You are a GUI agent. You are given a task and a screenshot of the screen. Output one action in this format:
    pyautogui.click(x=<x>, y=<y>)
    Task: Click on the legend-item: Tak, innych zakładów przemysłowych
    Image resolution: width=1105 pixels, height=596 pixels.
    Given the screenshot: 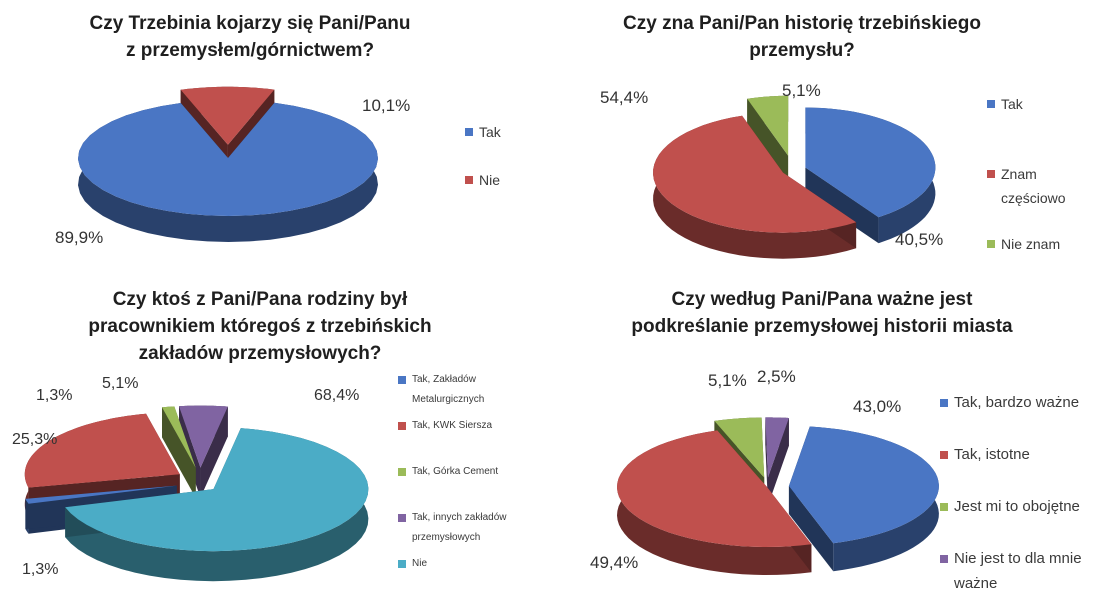 What is the action you would take?
    pyautogui.click(x=452, y=528)
    